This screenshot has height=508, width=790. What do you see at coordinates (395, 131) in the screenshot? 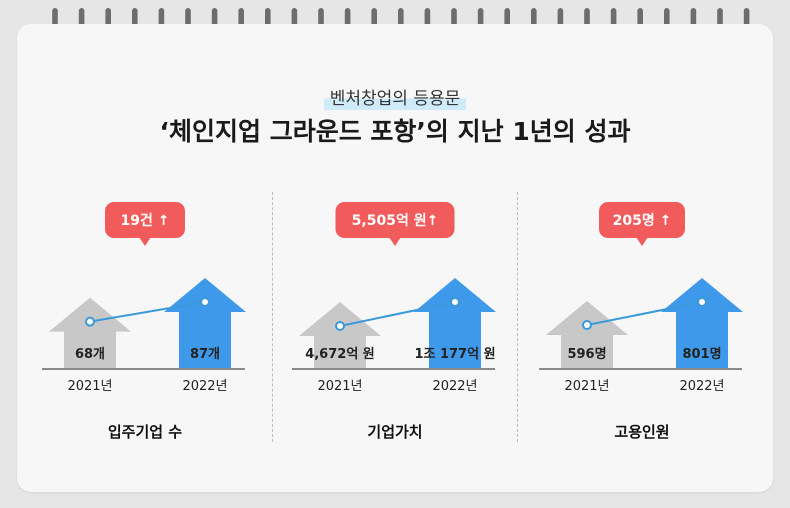
I see `page-title: ‘체인지업 그라운드 포항’의 지난 1년의 성과` at bounding box center [395, 131].